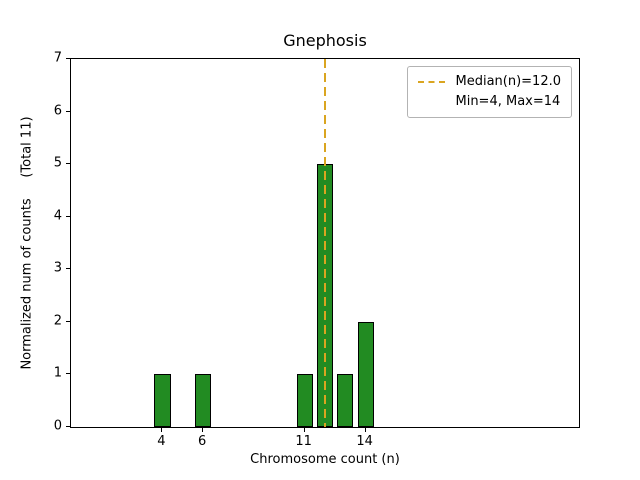 This screenshot has height=480, width=640. What do you see at coordinates (57, 111) in the screenshot?
I see `y-tick-label: 6` at bounding box center [57, 111].